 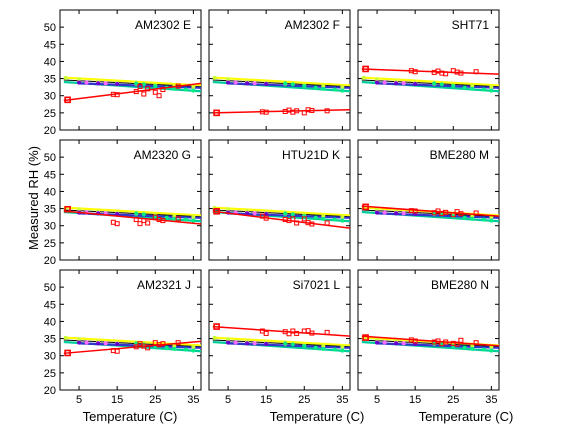 I want to click on y-tick-label: 50, so click(x=50, y=28).